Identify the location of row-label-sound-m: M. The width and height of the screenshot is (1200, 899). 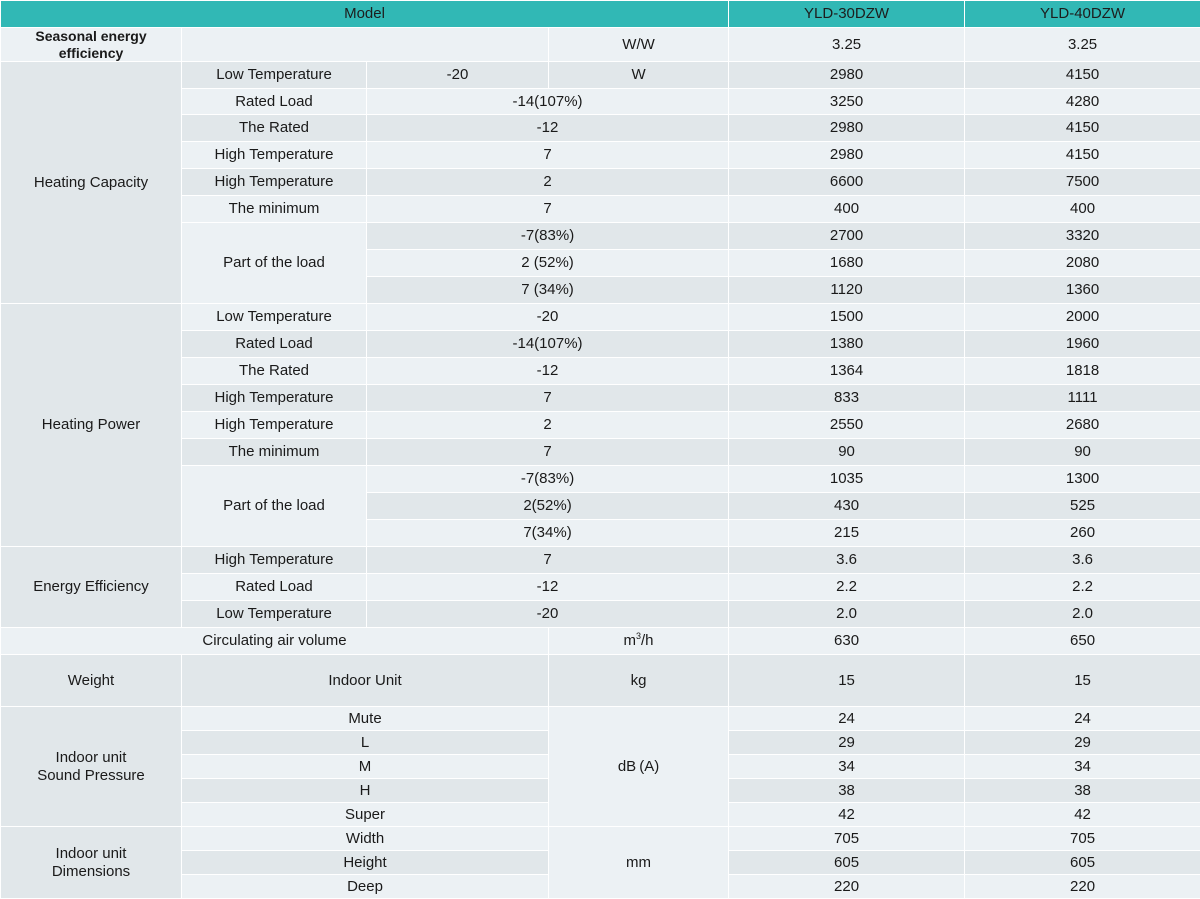
(365, 767).